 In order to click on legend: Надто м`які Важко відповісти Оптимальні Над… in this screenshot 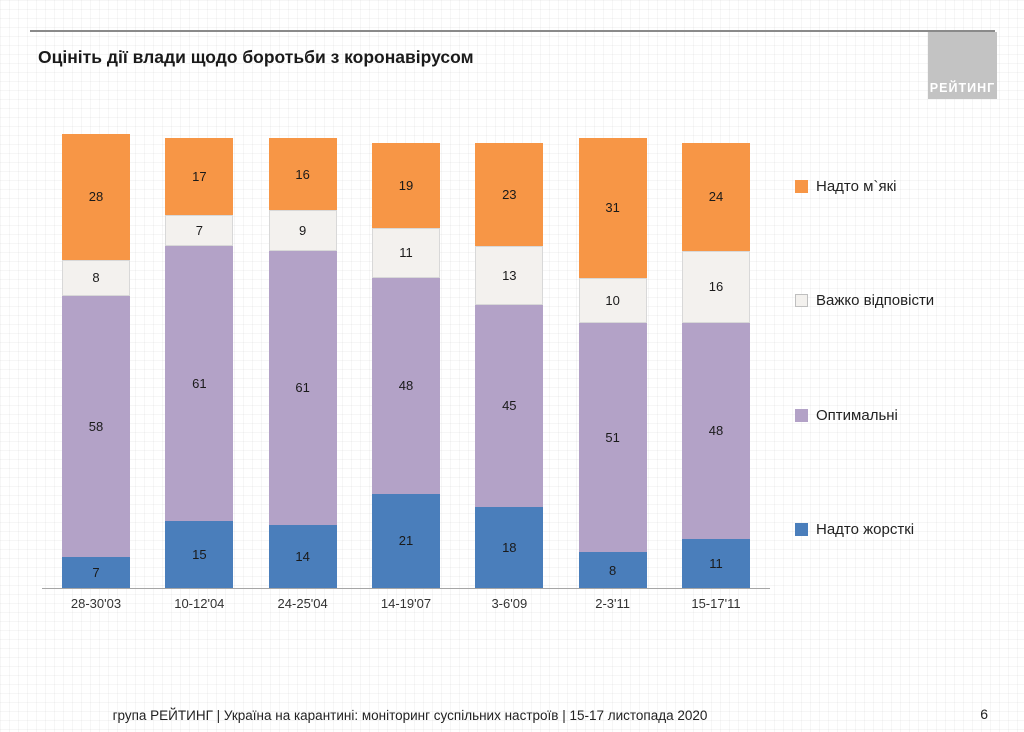, I will do `click(864, 358)`.